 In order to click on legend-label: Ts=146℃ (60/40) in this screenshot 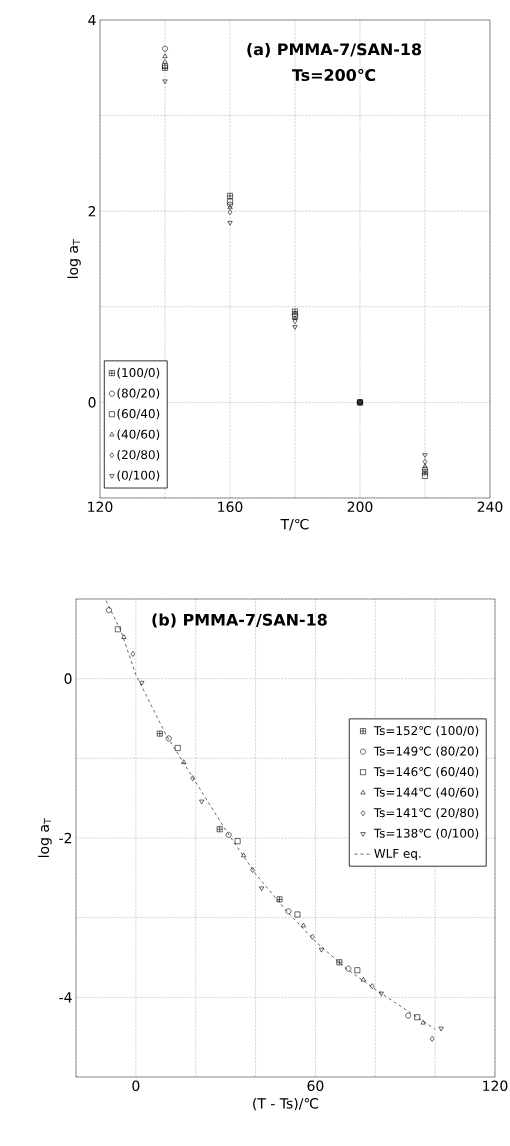, I will do `click(426, 772)`.